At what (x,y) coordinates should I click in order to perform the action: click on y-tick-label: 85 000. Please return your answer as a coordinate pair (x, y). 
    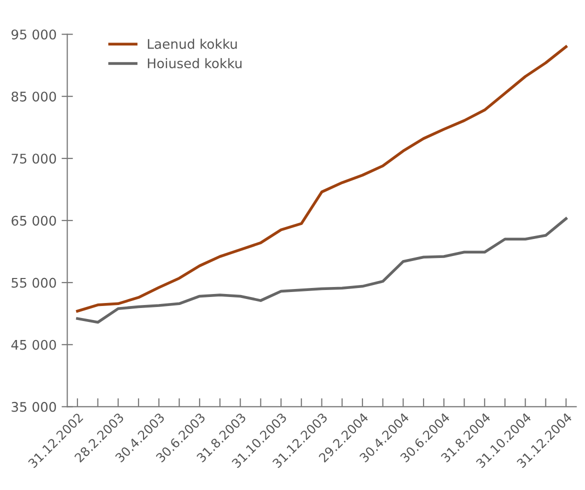
    Looking at the image, I should click on (34, 97).